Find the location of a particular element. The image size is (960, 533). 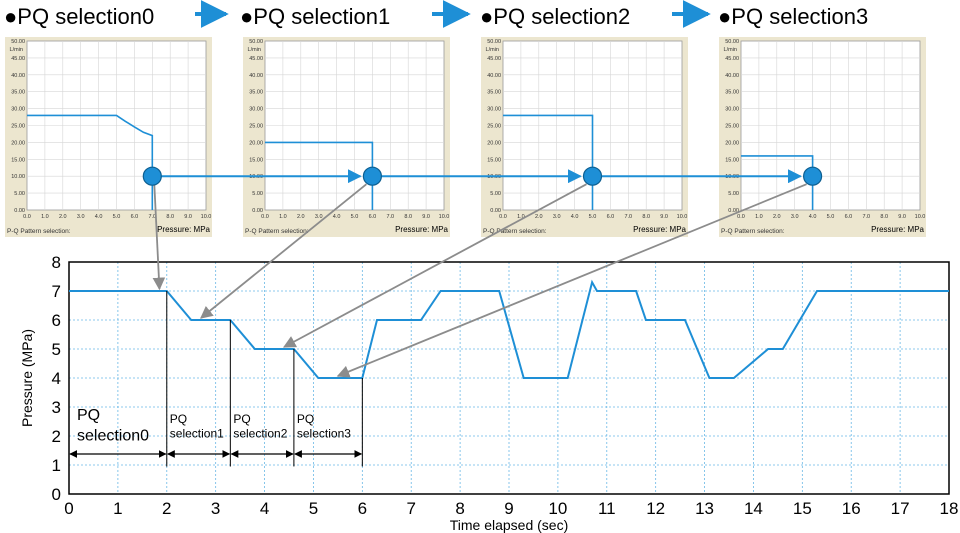

panel-x-tick-label: 8.0 is located at coordinates (646, 217).